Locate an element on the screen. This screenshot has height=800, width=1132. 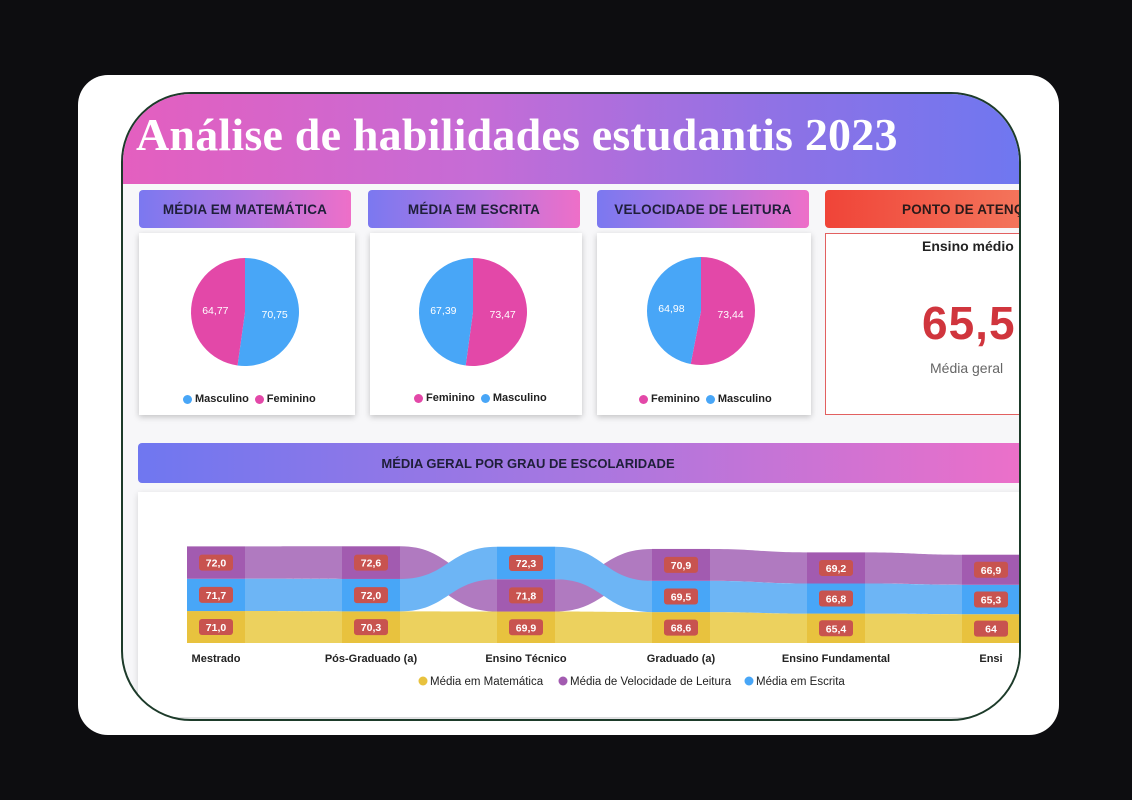
pie-chart-leitura: 73,44 64,98 is located at coordinates (701, 311).